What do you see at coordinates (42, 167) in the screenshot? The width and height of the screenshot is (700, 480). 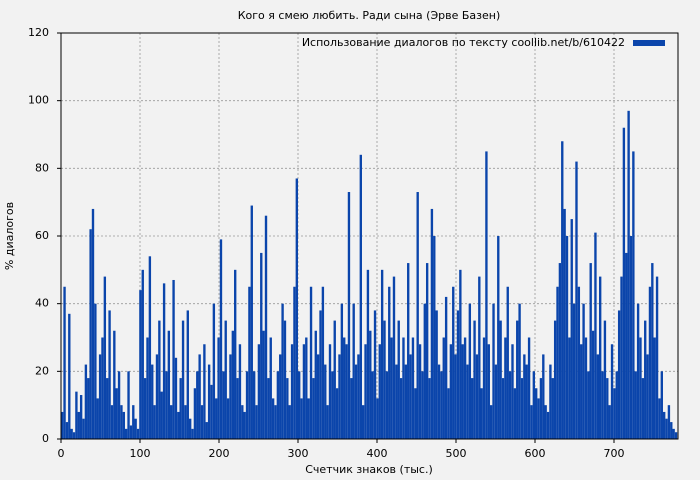 I see `y-tick-label: 80` at bounding box center [42, 167].